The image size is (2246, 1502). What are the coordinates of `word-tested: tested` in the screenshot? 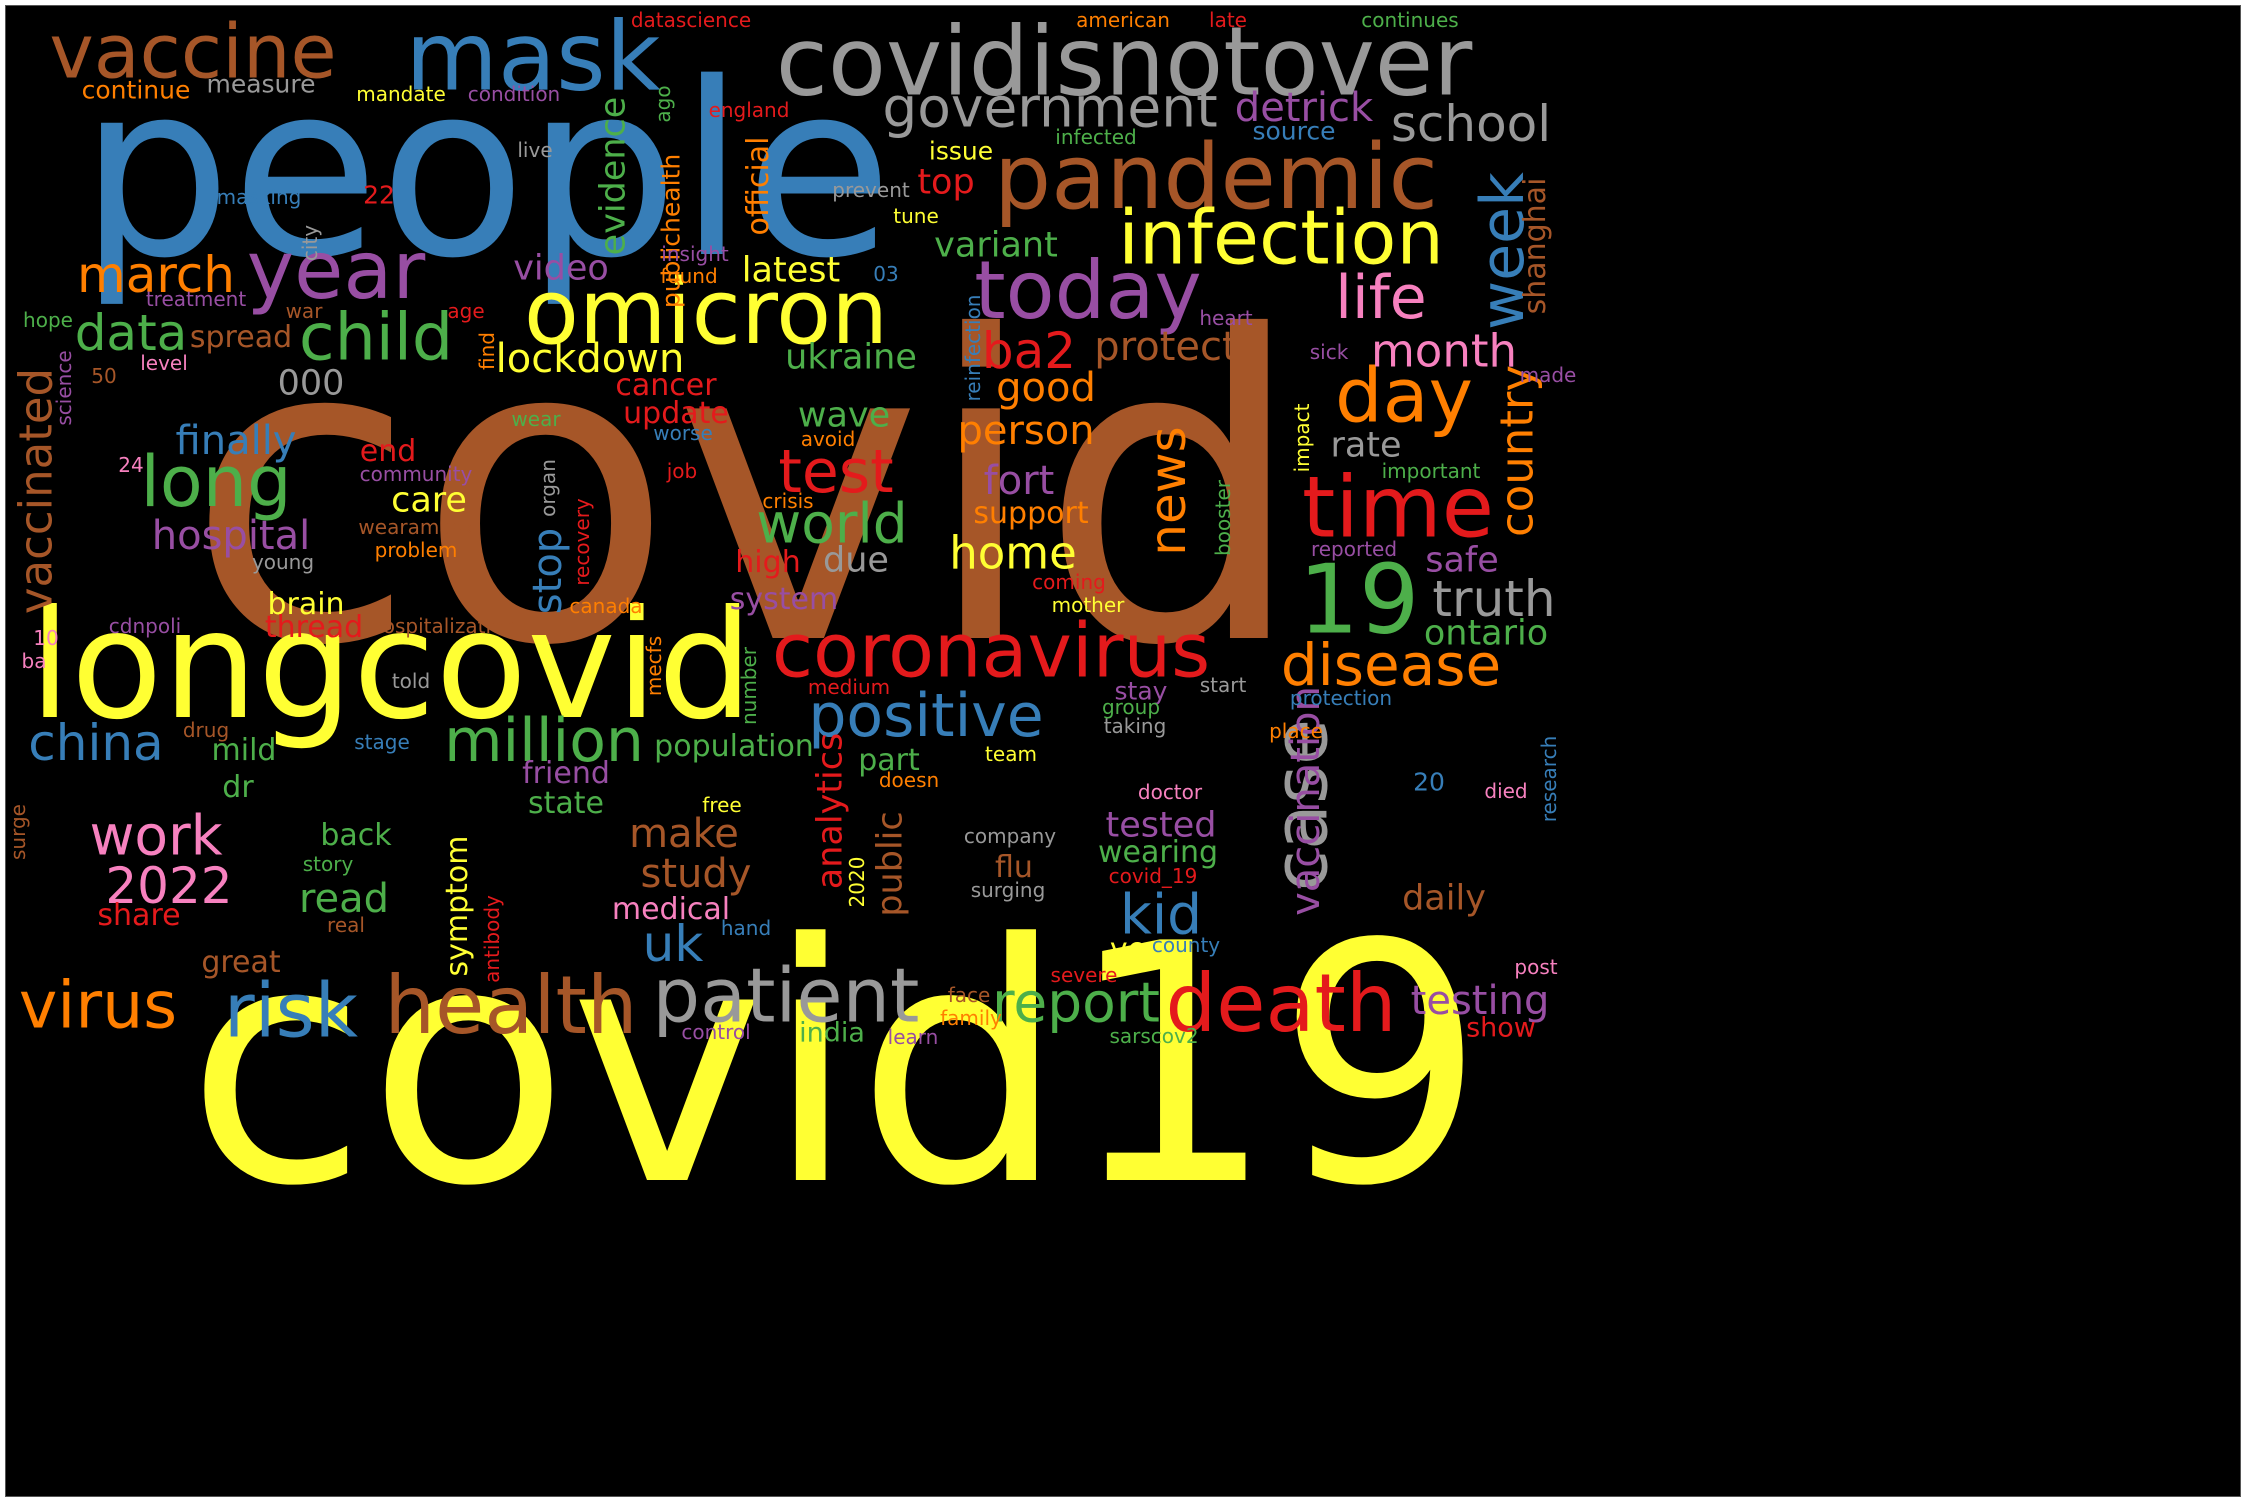 It's located at (1161, 825).